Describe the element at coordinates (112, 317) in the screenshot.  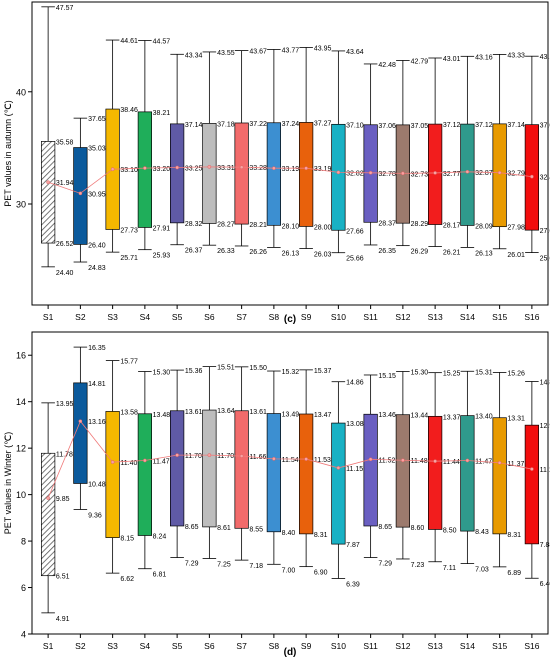
I see `x-tick-label: S3` at that location.